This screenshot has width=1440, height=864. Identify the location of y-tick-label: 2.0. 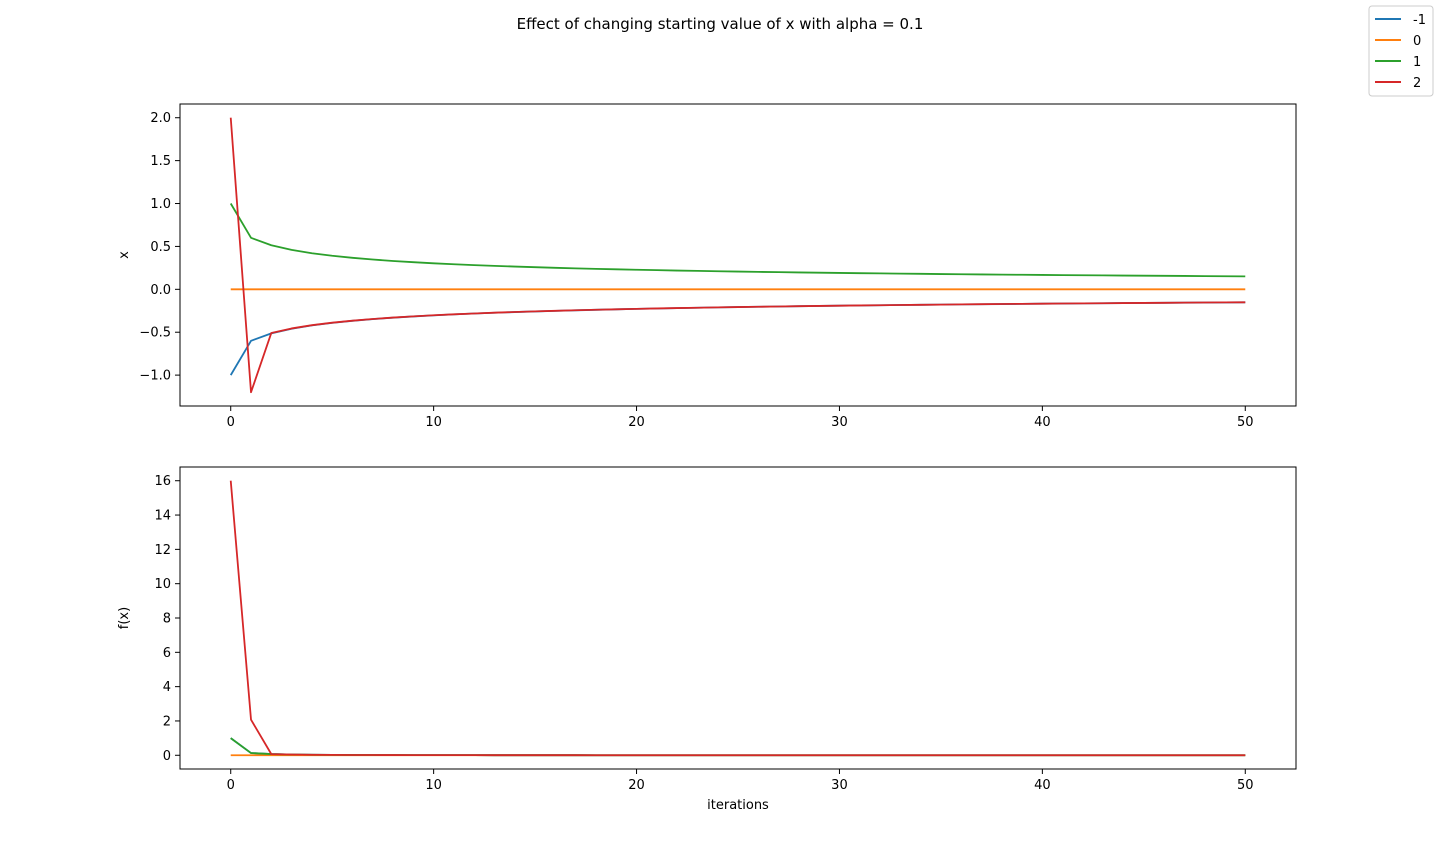
(160, 118).